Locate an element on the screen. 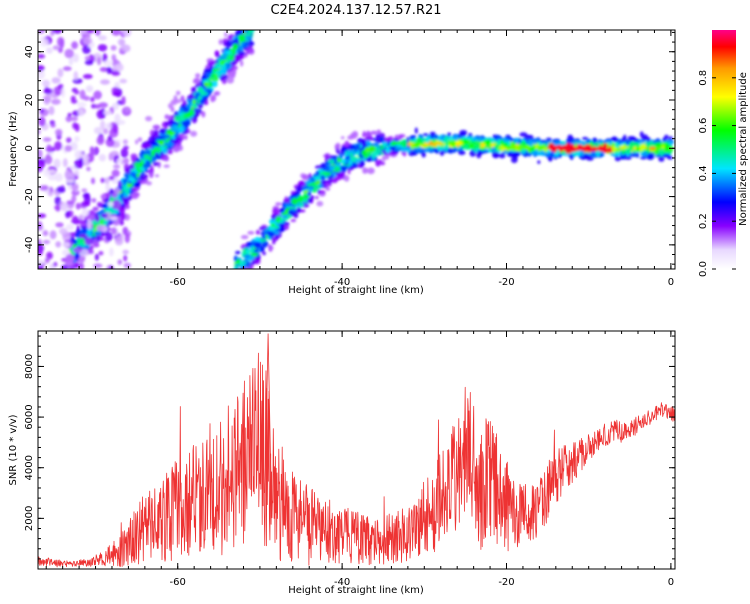  snr-peak-spike is located at coordinates (268, 419).